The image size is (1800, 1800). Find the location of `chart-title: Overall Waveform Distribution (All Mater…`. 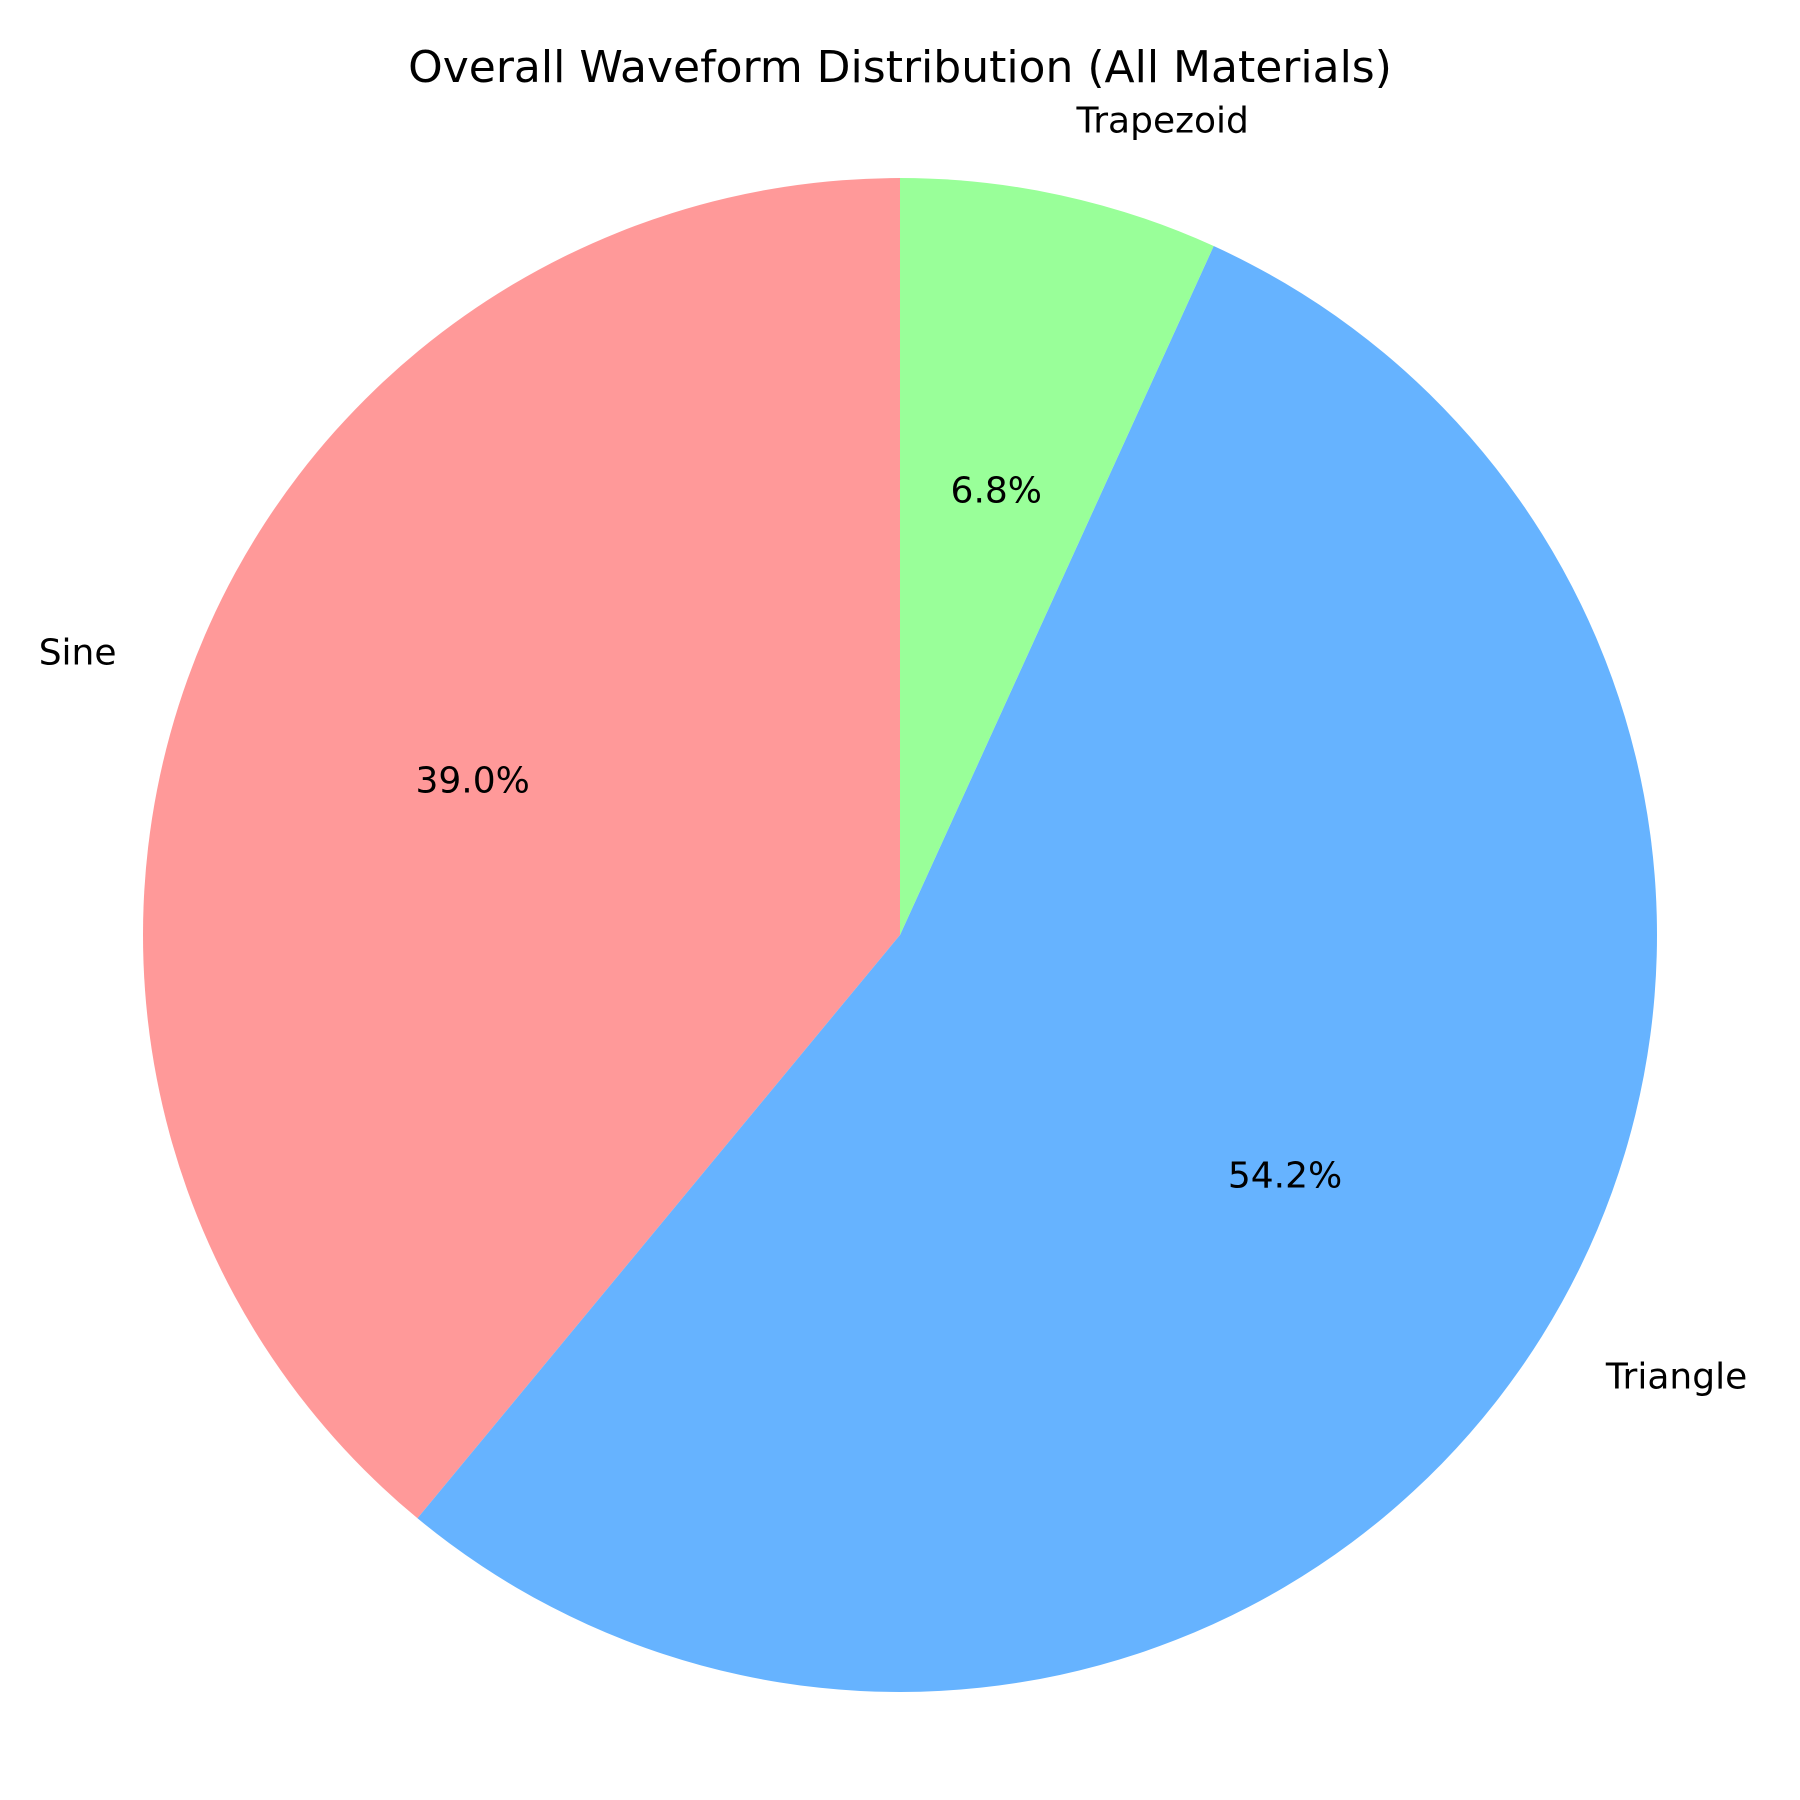

chart-title: Overall Waveform Distribution (All Mater… is located at coordinates (900, 67).